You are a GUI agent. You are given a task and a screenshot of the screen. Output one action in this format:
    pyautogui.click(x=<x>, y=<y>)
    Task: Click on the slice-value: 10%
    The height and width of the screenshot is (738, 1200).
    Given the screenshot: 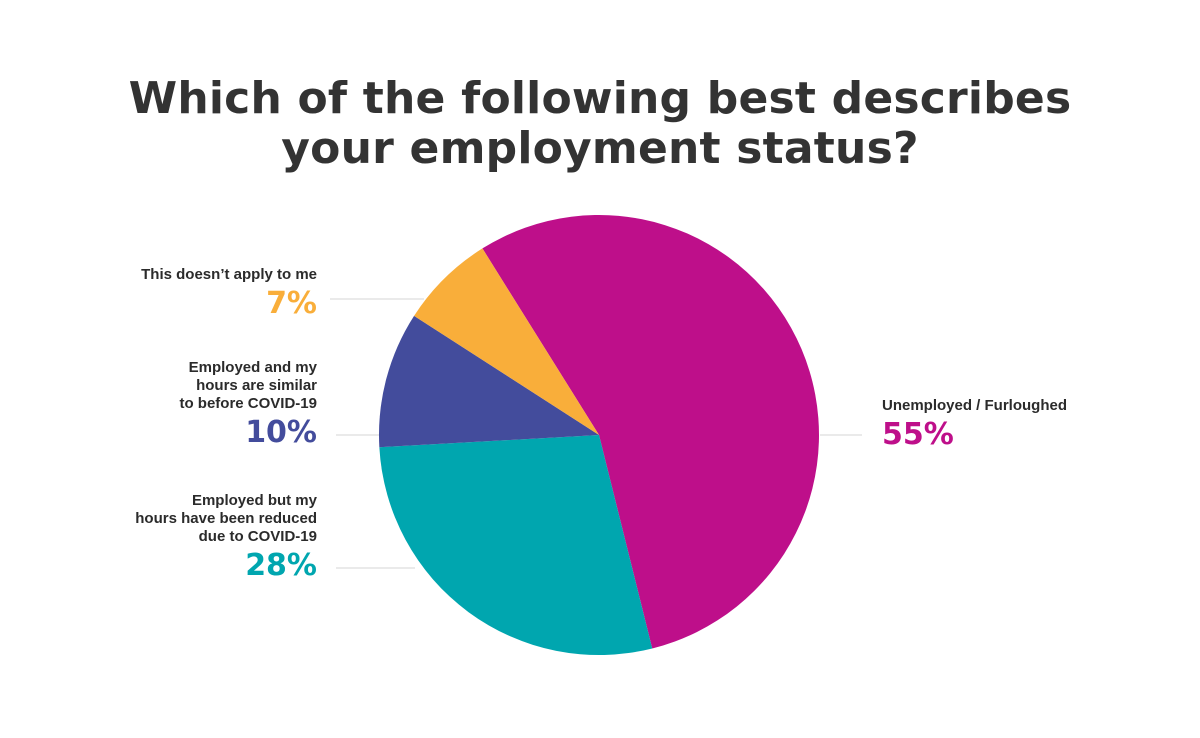 What is the action you would take?
    pyautogui.click(x=281, y=432)
    